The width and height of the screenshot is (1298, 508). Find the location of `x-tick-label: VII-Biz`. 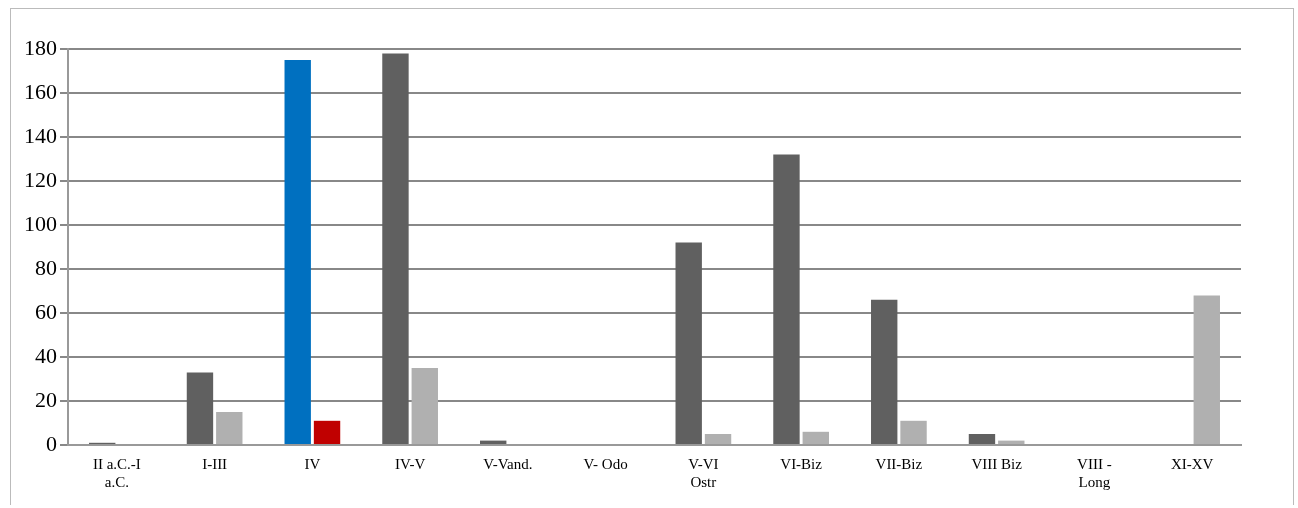

x-tick-label: VII-Biz is located at coordinates (899, 463).